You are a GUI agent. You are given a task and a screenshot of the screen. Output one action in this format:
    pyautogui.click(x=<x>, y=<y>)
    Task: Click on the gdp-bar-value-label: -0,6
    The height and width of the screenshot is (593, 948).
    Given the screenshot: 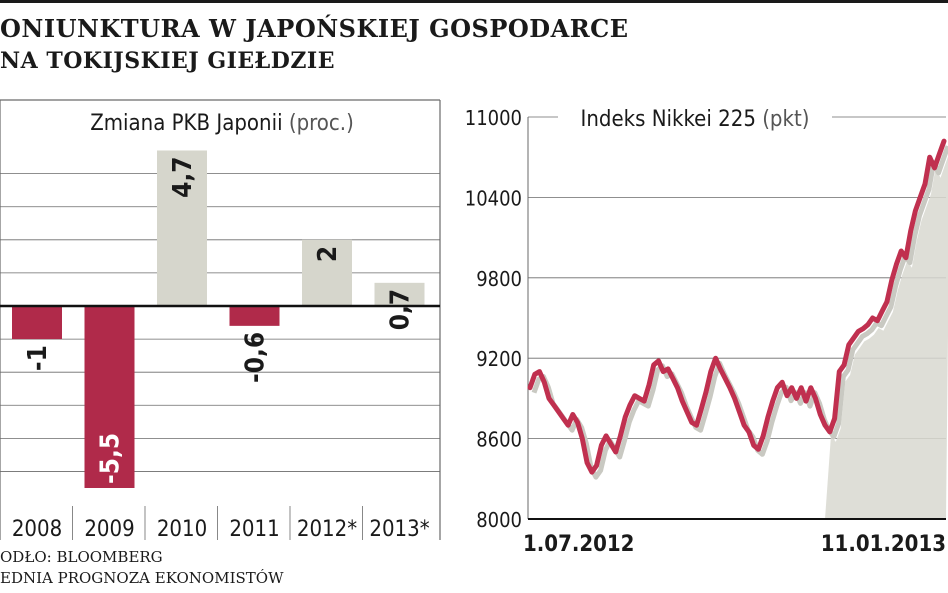 What is the action you would take?
    pyautogui.click(x=256, y=357)
    